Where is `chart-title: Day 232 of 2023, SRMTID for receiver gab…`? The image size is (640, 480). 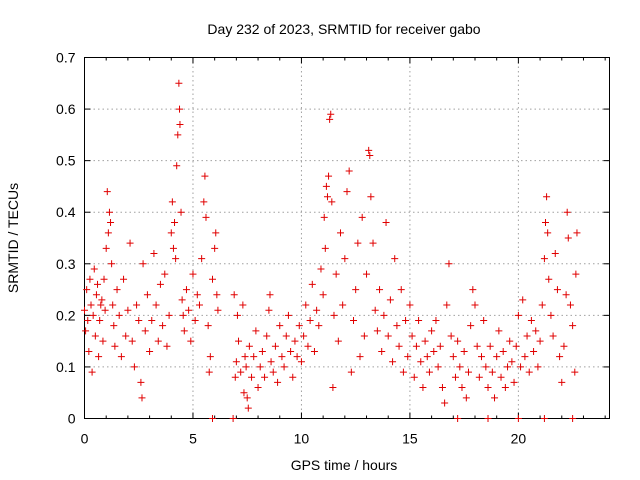 chart-title: Day 232 of 2023, SRMTID for receiver gab… is located at coordinates (343, 29).